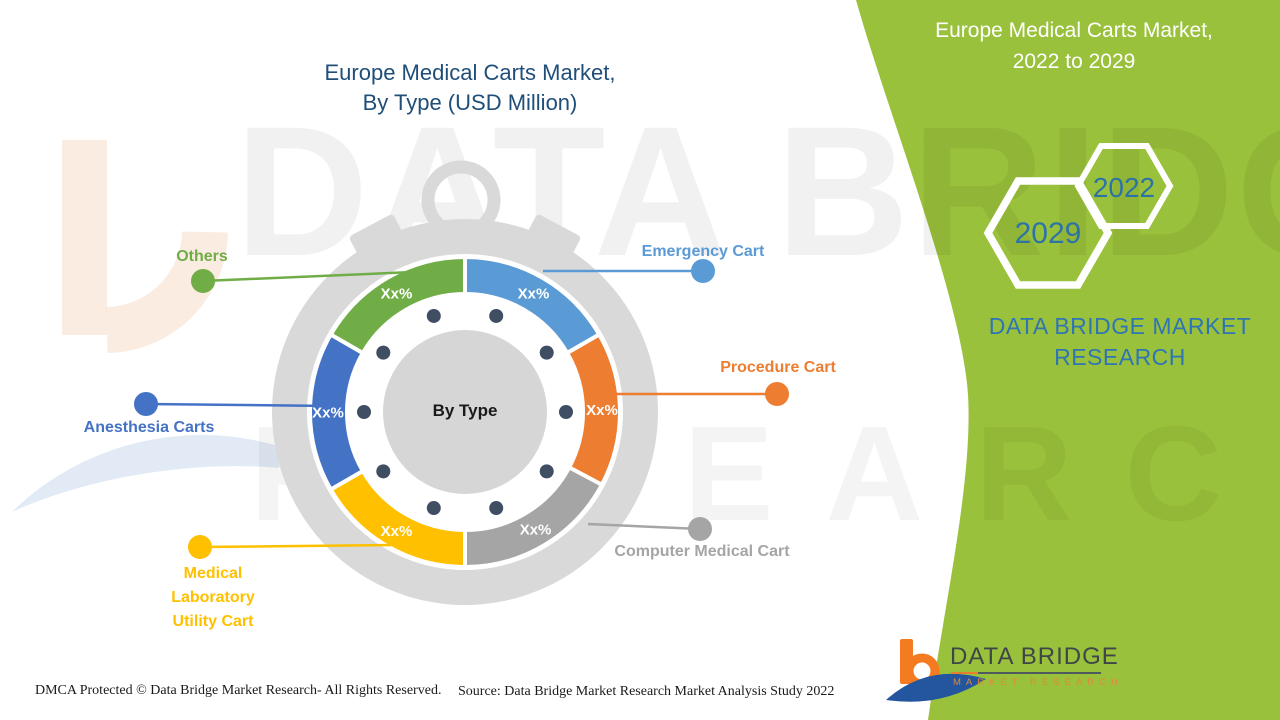 The image size is (1280, 720). What do you see at coordinates (936, 670) in the screenshot?
I see `dbmr-logo-mark` at bounding box center [936, 670].